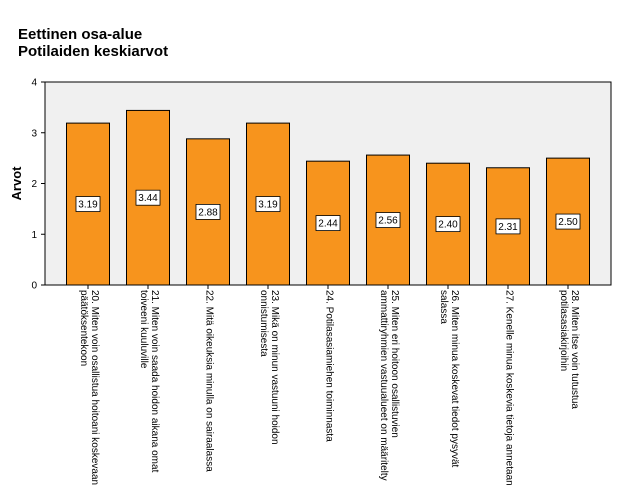 This screenshot has height=501, width=626. Describe the element at coordinates (34, 83) in the screenshot. I see `y-tick-label: 4` at that location.